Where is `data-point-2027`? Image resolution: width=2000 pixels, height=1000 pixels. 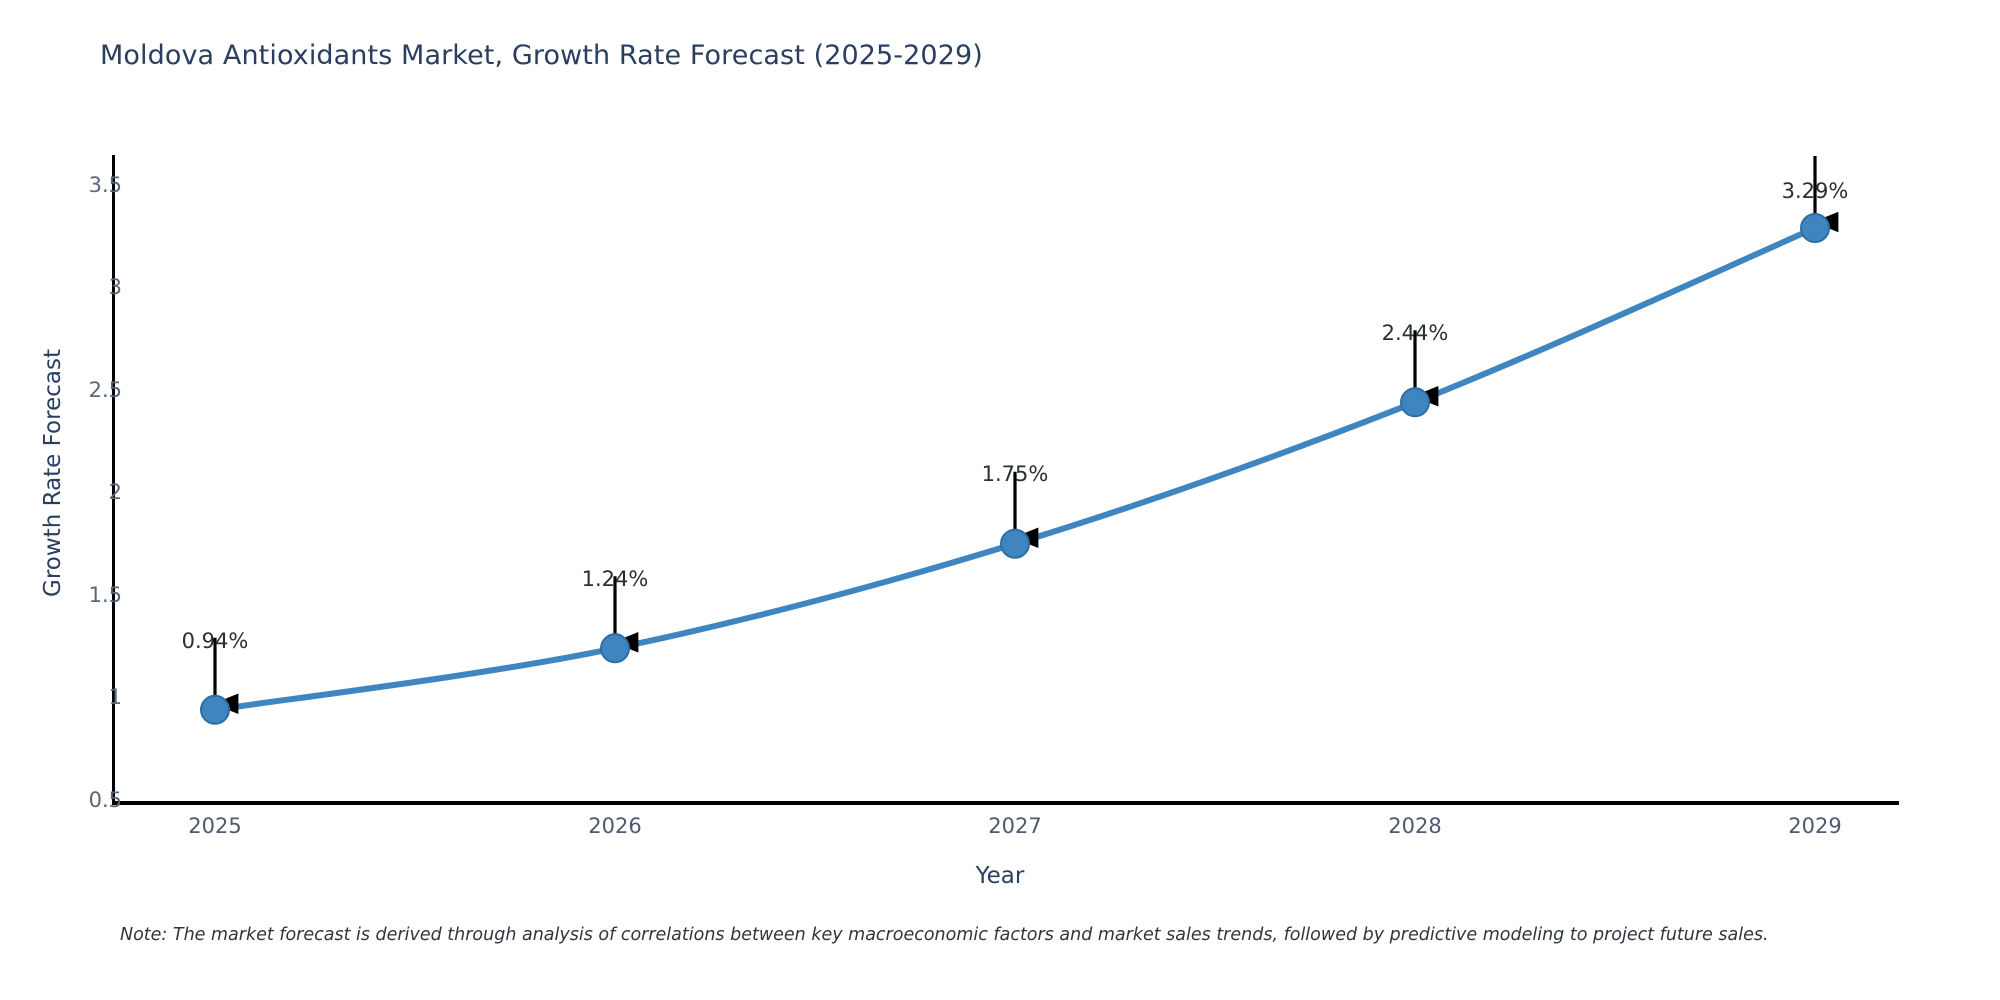 data-point-2027 is located at coordinates (1015, 543).